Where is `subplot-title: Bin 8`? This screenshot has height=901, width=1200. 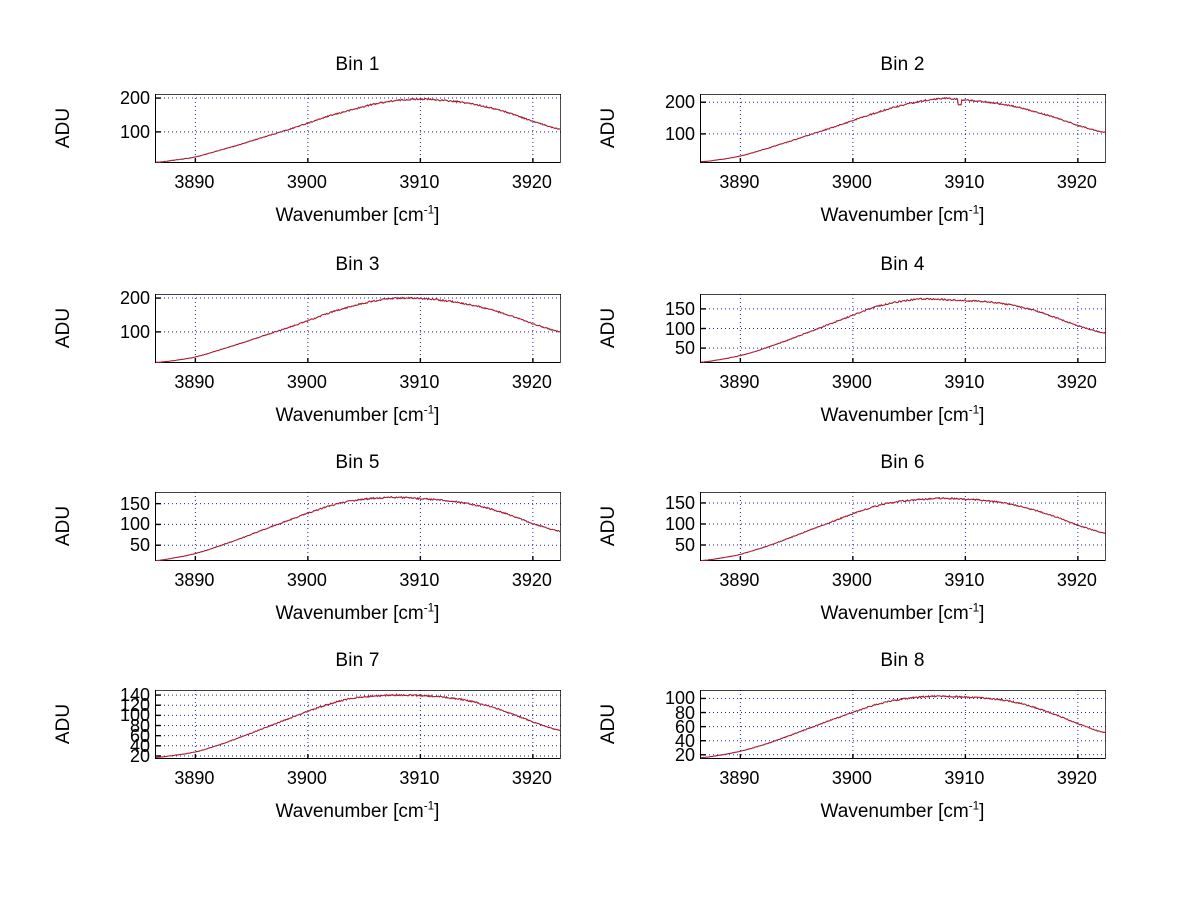 subplot-title: Bin 8 is located at coordinates (902, 660).